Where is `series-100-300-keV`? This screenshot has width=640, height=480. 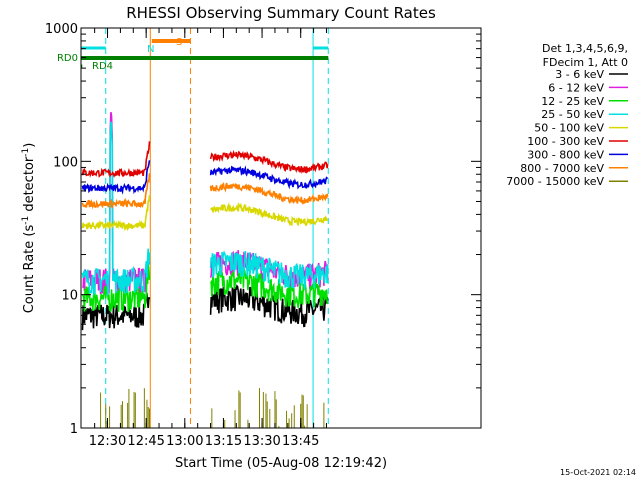 series-100-300-keV is located at coordinates (205, 159).